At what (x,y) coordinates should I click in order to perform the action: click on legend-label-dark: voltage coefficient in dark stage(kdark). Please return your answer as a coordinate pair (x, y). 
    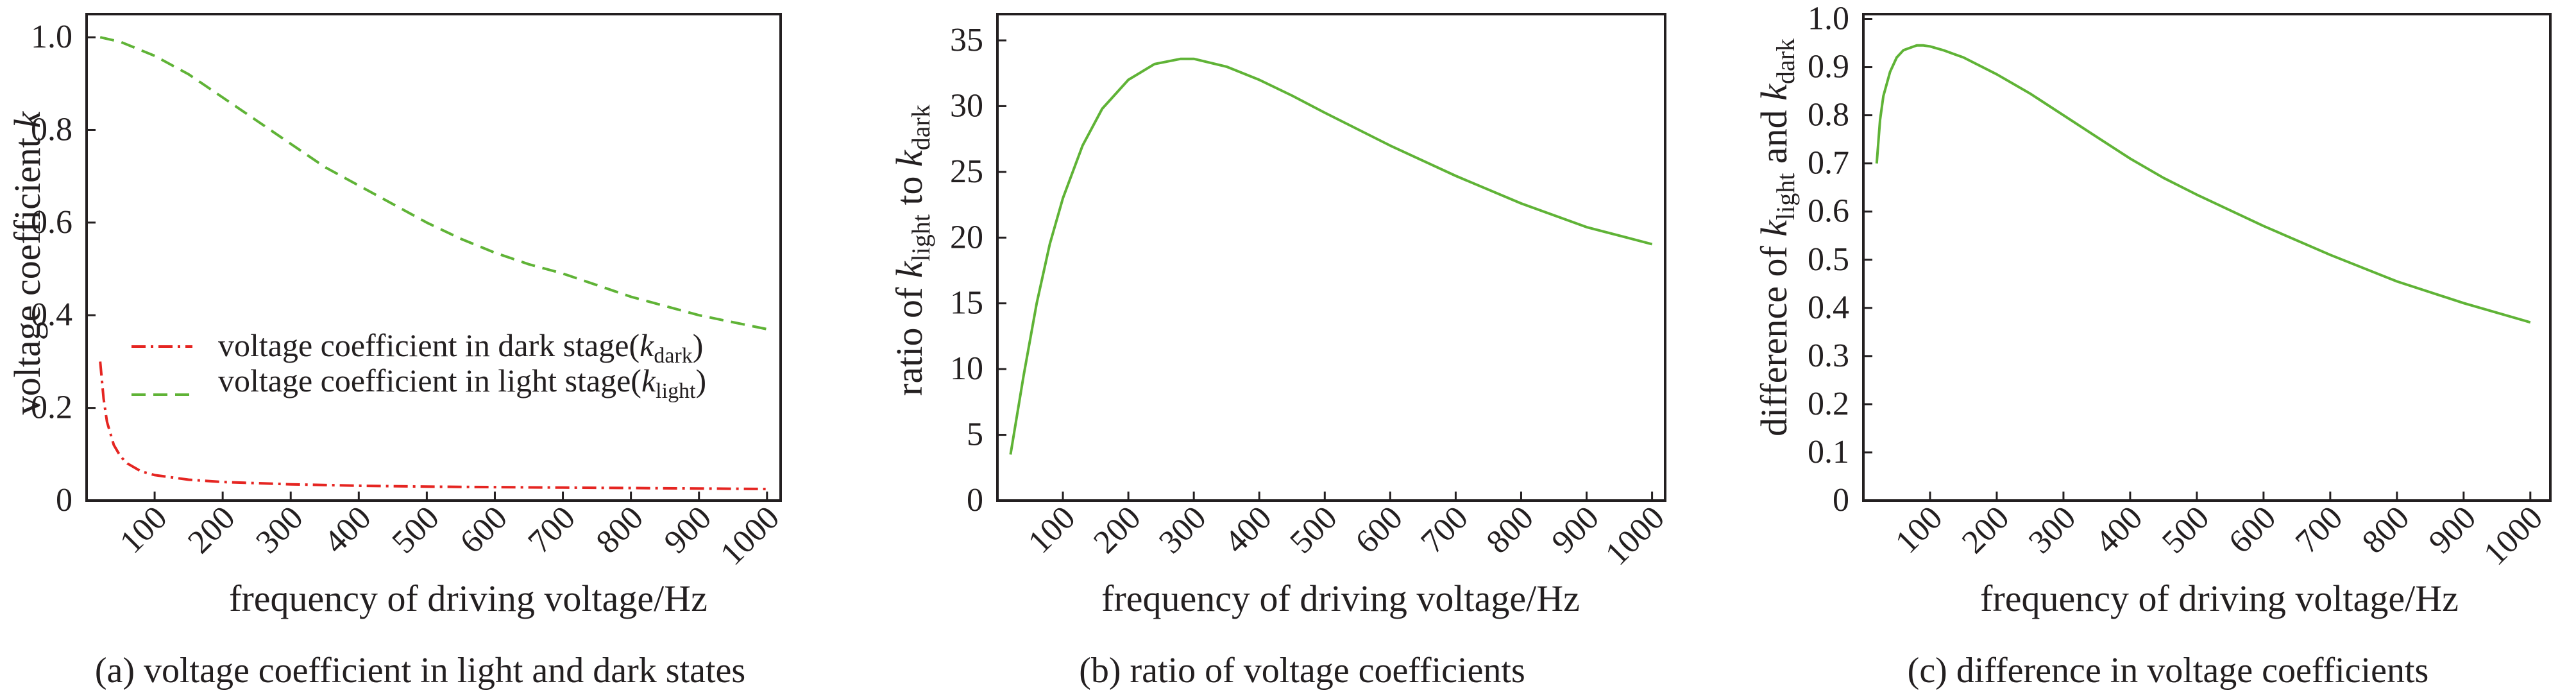
    Looking at the image, I should click on (460, 347).